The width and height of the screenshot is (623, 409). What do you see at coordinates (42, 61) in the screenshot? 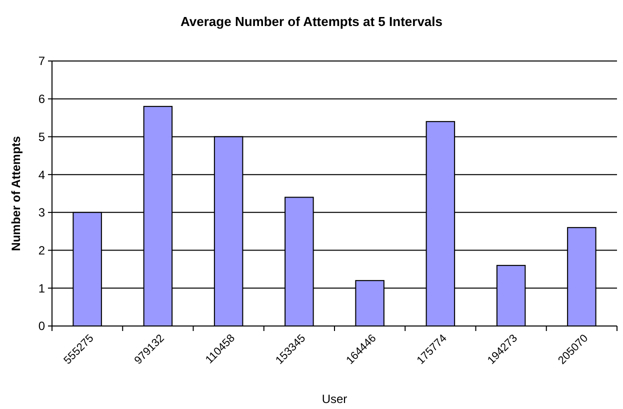
I see `y-tick-label: 7` at bounding box center [42, 61].